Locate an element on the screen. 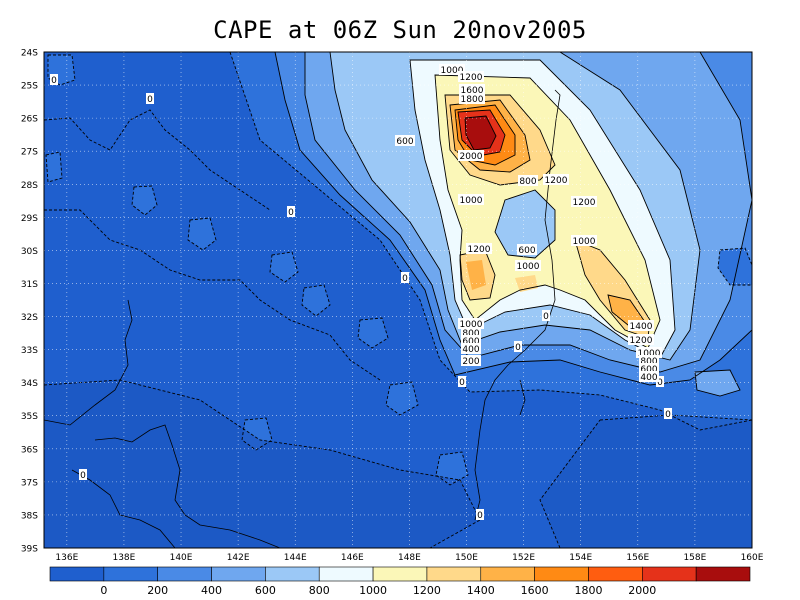 The width and height of the screenshot is (800, 600). colorbar-label: 2000 is located at coordinates (642, 590).